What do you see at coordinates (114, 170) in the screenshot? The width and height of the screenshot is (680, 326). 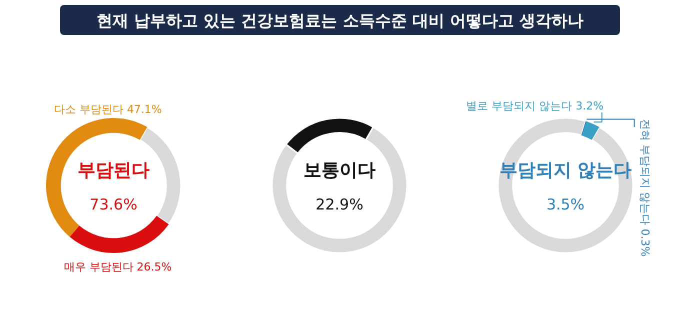 I see `text: 부담된다` at bounding box center [114, 170].